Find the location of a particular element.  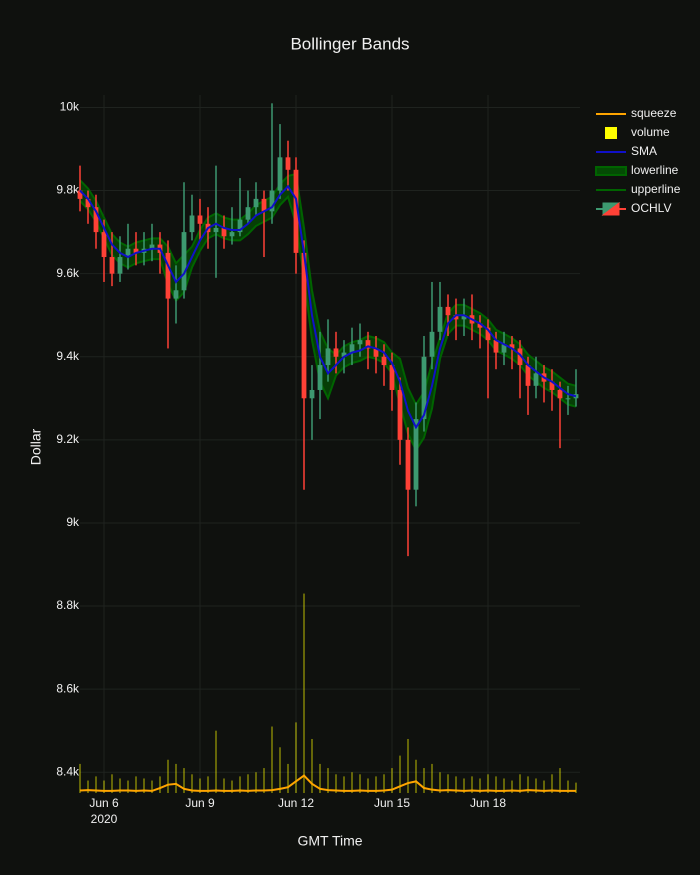

y-tick-label: 10k is located at coordinates (70, 107).